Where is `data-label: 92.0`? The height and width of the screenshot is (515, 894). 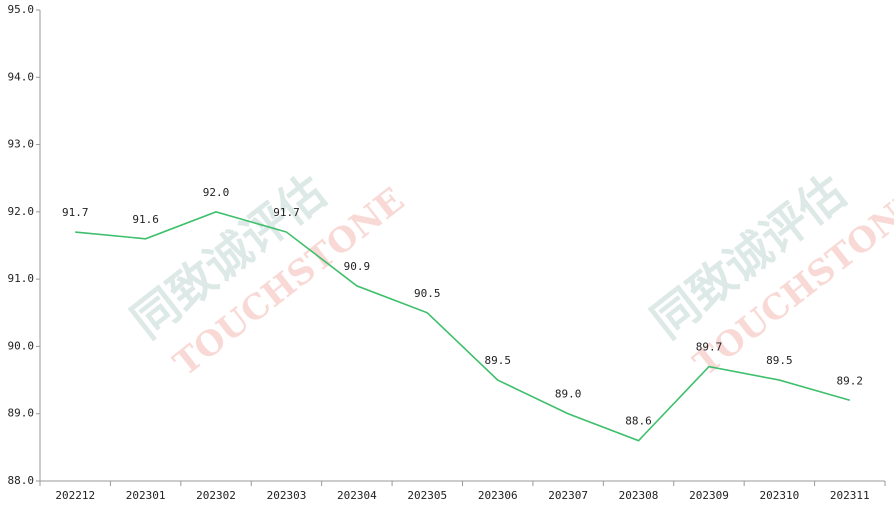 data-label: 92.0 is located at coordinates (216, 192).